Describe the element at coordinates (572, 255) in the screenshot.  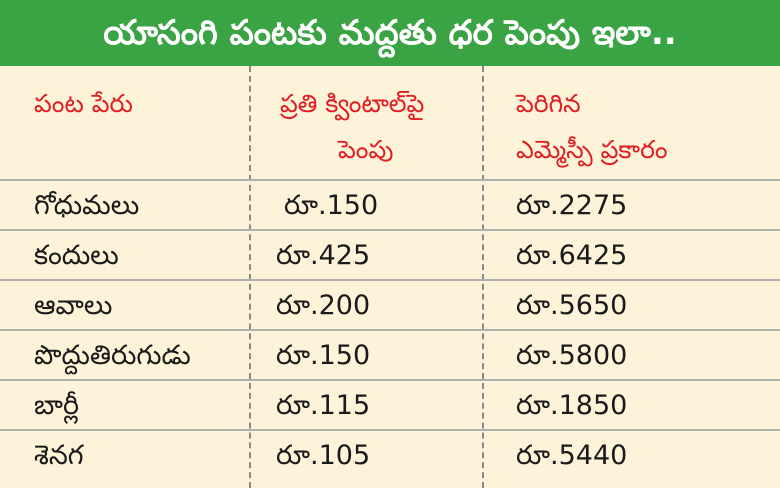
I see `table-row-msp: రూ.6425` at that location.